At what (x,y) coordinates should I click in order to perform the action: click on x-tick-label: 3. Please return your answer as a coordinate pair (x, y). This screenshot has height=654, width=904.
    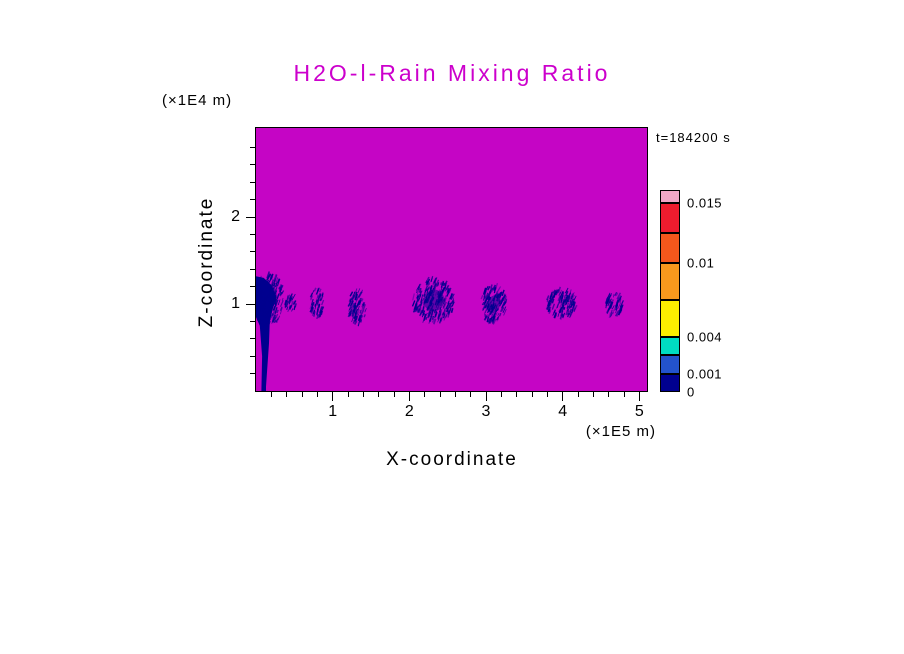
    Looking at the image, I should click on (486, 411).